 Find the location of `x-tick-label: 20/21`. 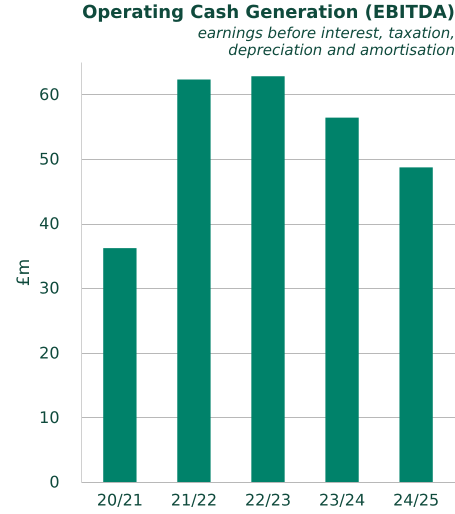

x-tick-label: 20/21 is located at coordinates (119, 500).